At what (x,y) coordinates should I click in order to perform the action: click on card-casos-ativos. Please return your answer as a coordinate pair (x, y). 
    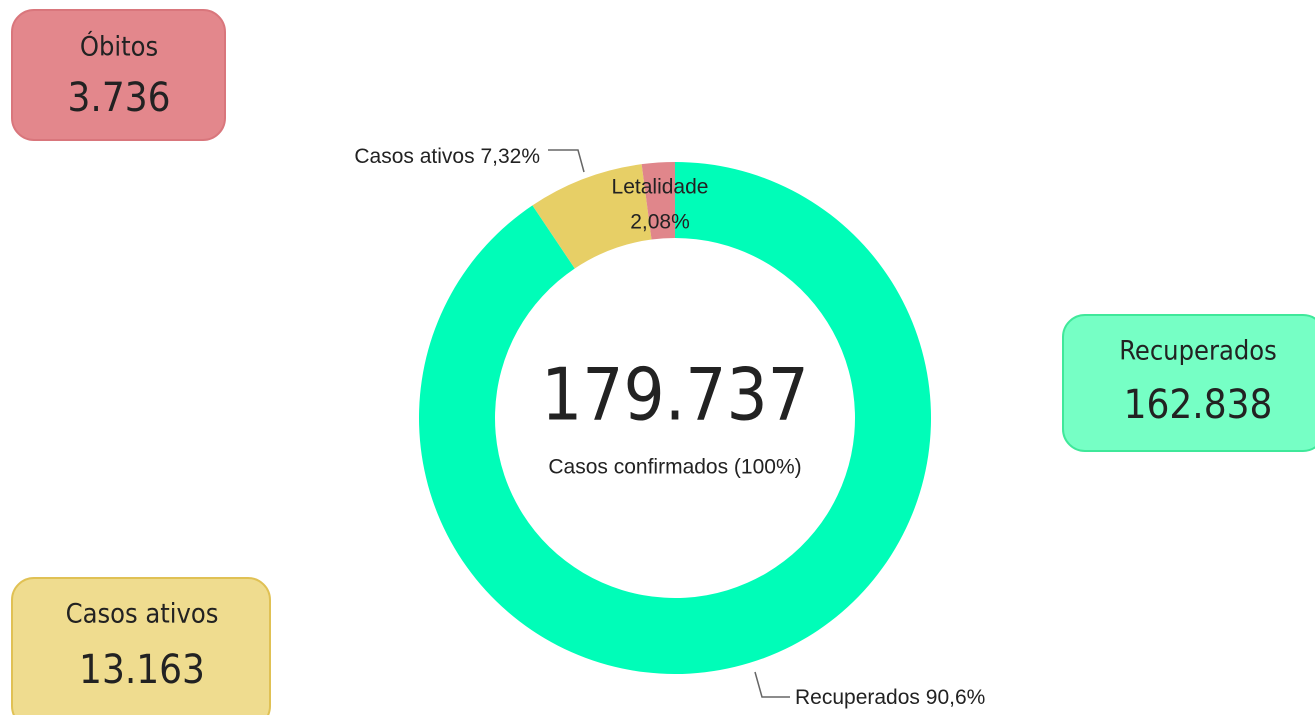
    Looking at the image, I should click on (141, 646).